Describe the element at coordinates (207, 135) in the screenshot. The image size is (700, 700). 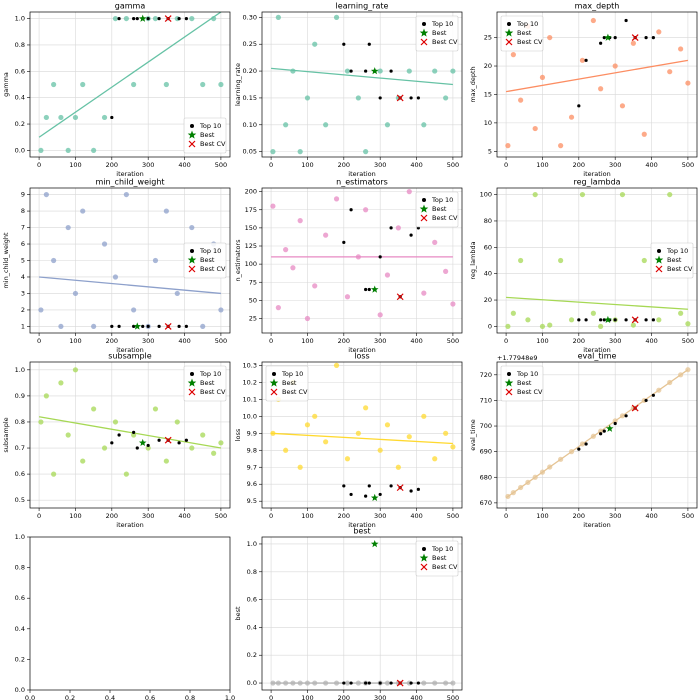
I see `legend-label: Best` at that location.